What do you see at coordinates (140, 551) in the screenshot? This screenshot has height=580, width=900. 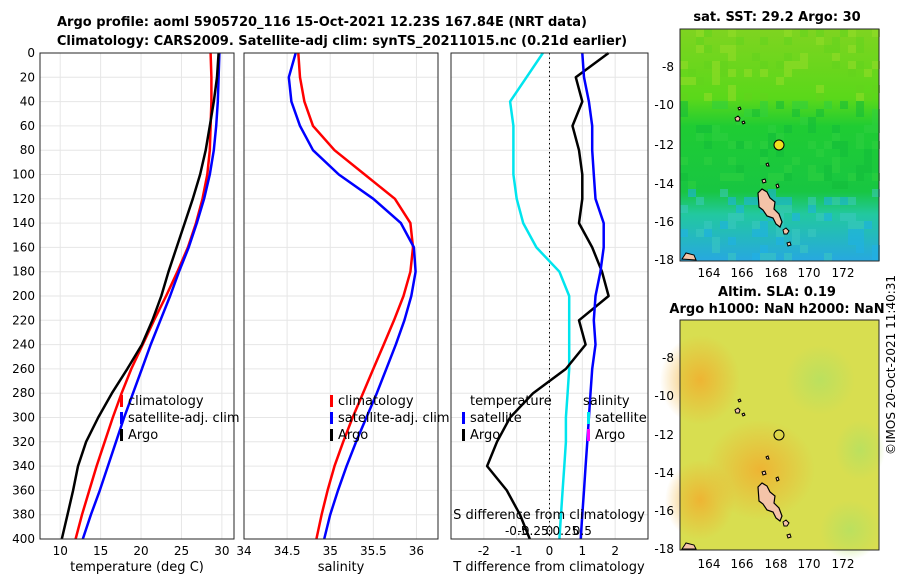 I see `x-tick-label: 20` at bounding box center [140, 551].